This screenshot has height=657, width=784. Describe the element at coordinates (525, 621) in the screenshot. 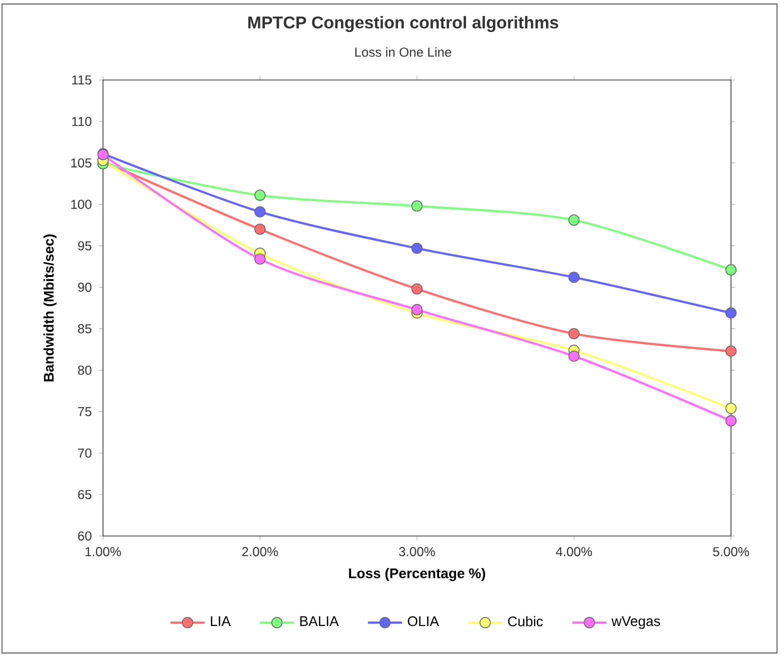

I see `legend-label: Cubic` at that location.